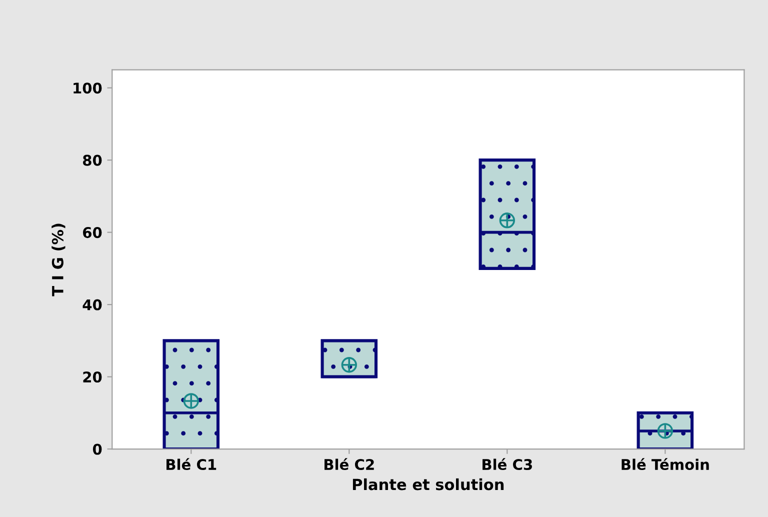  I want to click on y-tick-label: 40, so click(92, 304).